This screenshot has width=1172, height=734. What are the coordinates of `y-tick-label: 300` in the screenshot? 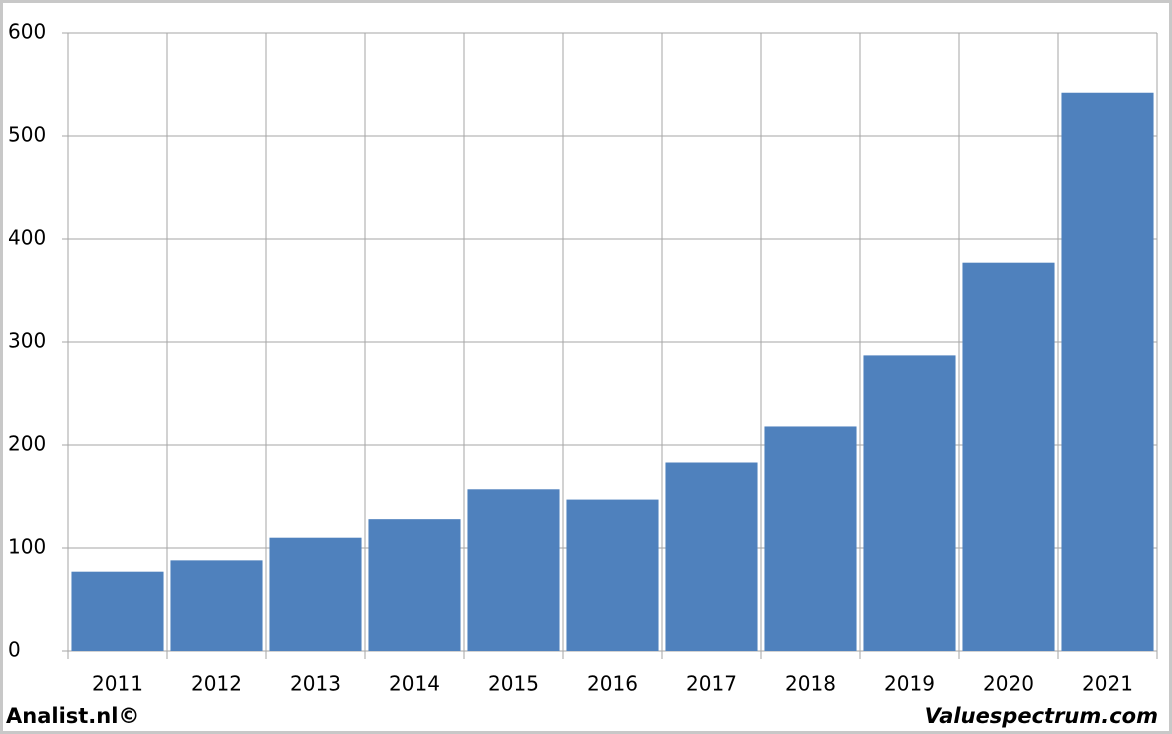 It's located at (27, 341).